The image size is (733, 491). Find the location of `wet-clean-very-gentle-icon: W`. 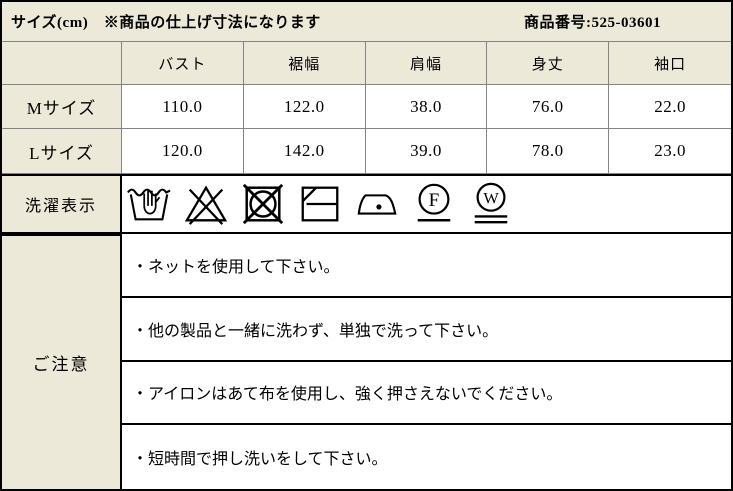

wet-clean-very-gentle-icon: W is located at coordinates (491, 204).